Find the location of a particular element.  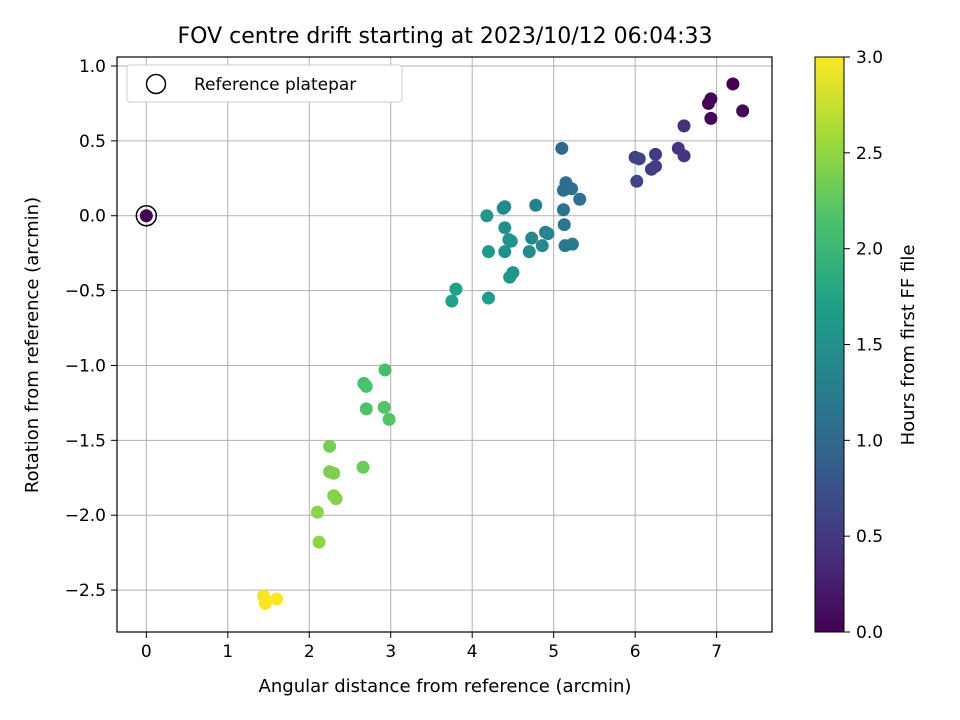

legend: Reference platepar is located at coordinates (264, 83).